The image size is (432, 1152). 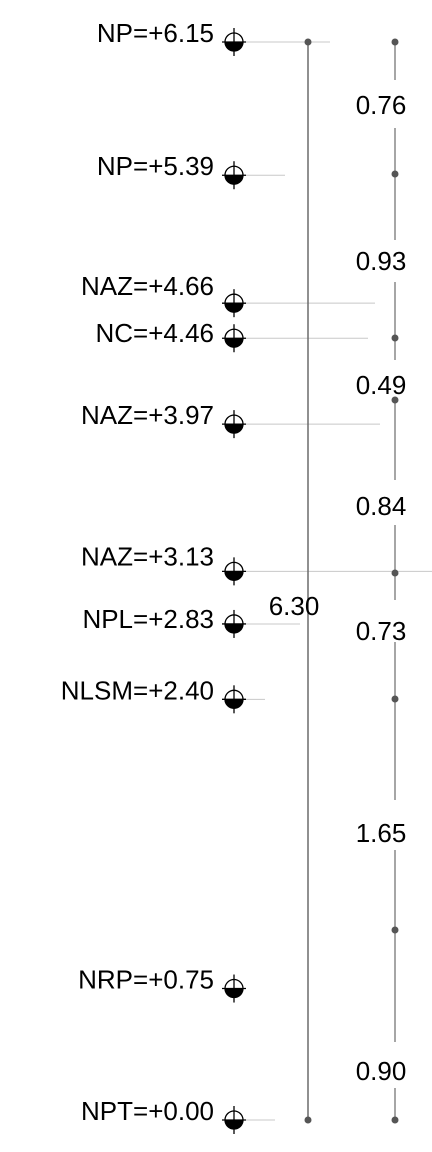 What do you see at coordinates (308, 1120) in the screenshot?
I see `total-axis-bottom-dot` at bounding box center [308, 1120].